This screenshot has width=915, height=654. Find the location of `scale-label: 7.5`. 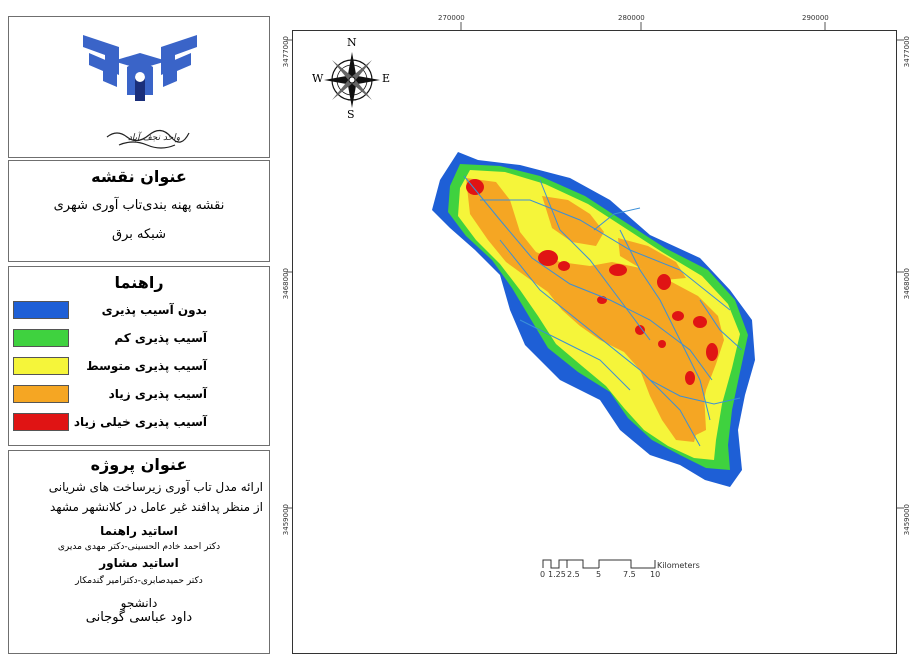

scale-label: 7.5 is located at coordinates (629, 574).